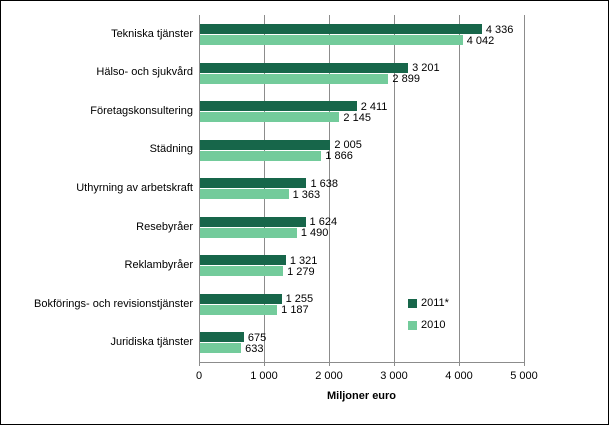 The width and height of the screenshot is (609, 425). Describe the element at coordinates (459, 376) in the screenshot. I see `x-tick-label-4000: 4 000` at that location.